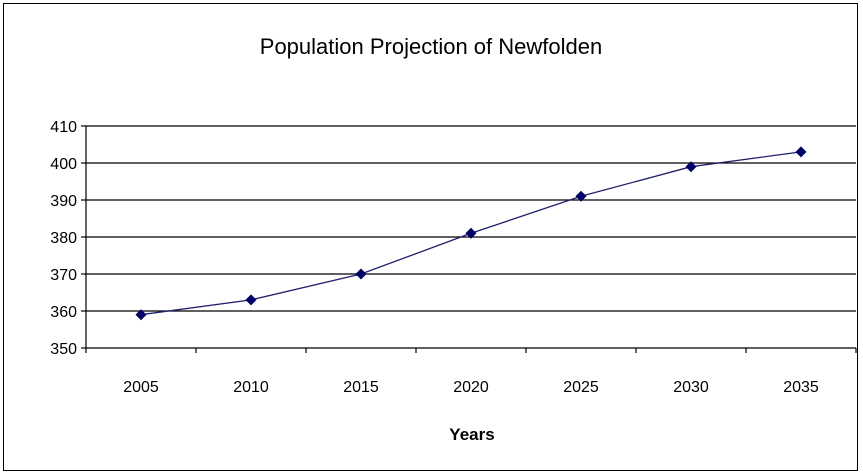 This screenshot has width=863, height=476. What do you see at coordinates (63, 127) in the screenshot?
I see `y-tick-label: 410` at bounding box center [63, 127].